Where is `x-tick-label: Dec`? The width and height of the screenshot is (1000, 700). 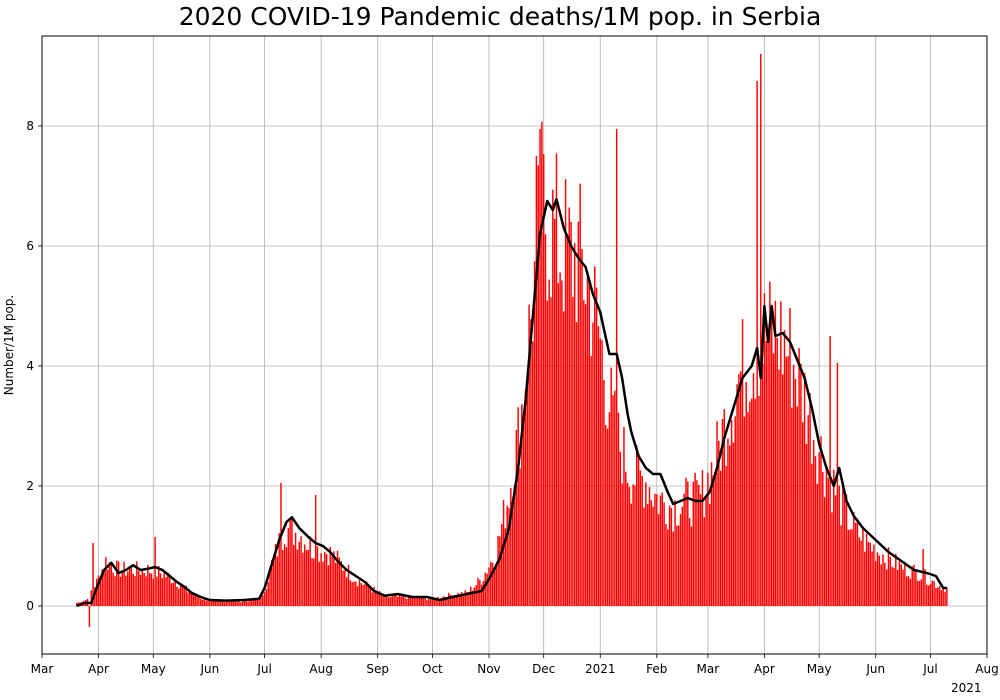
x-tick-label: Dec is located at coordinates (543, 669).